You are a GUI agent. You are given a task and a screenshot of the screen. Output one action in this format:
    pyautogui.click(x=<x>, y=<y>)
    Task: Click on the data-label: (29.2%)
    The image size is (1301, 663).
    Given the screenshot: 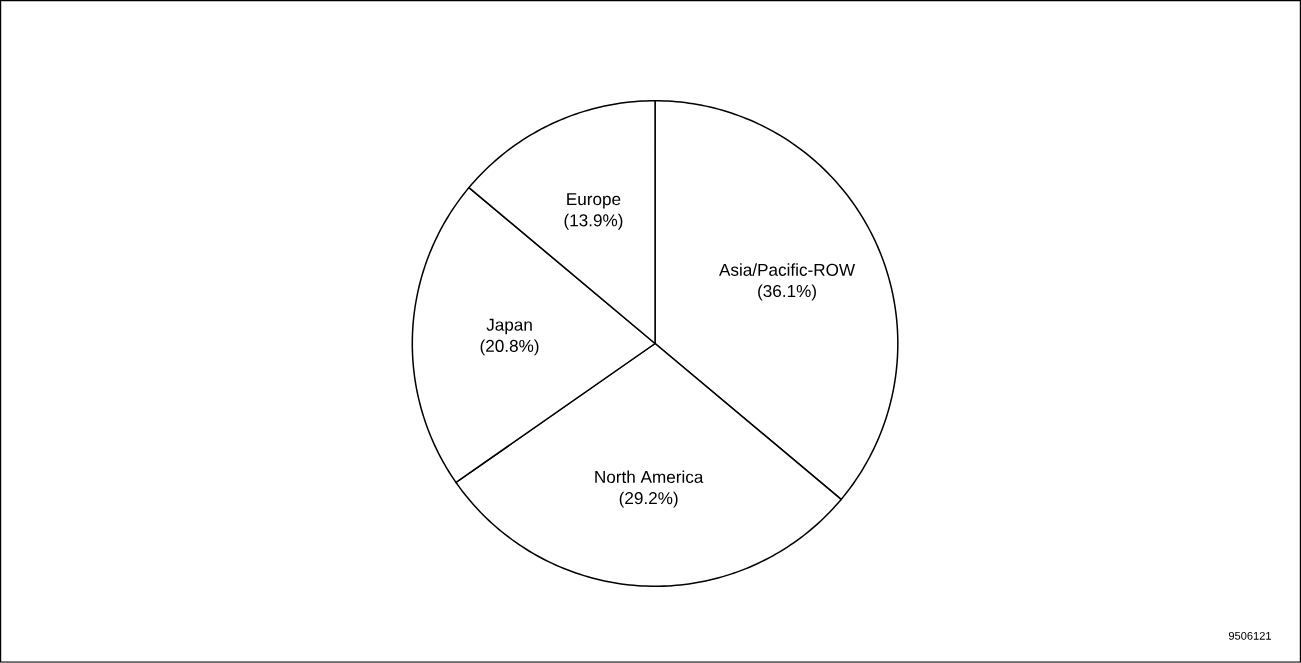 What is the action you would take?
    pyautogui.click(x=648, y=499)
    